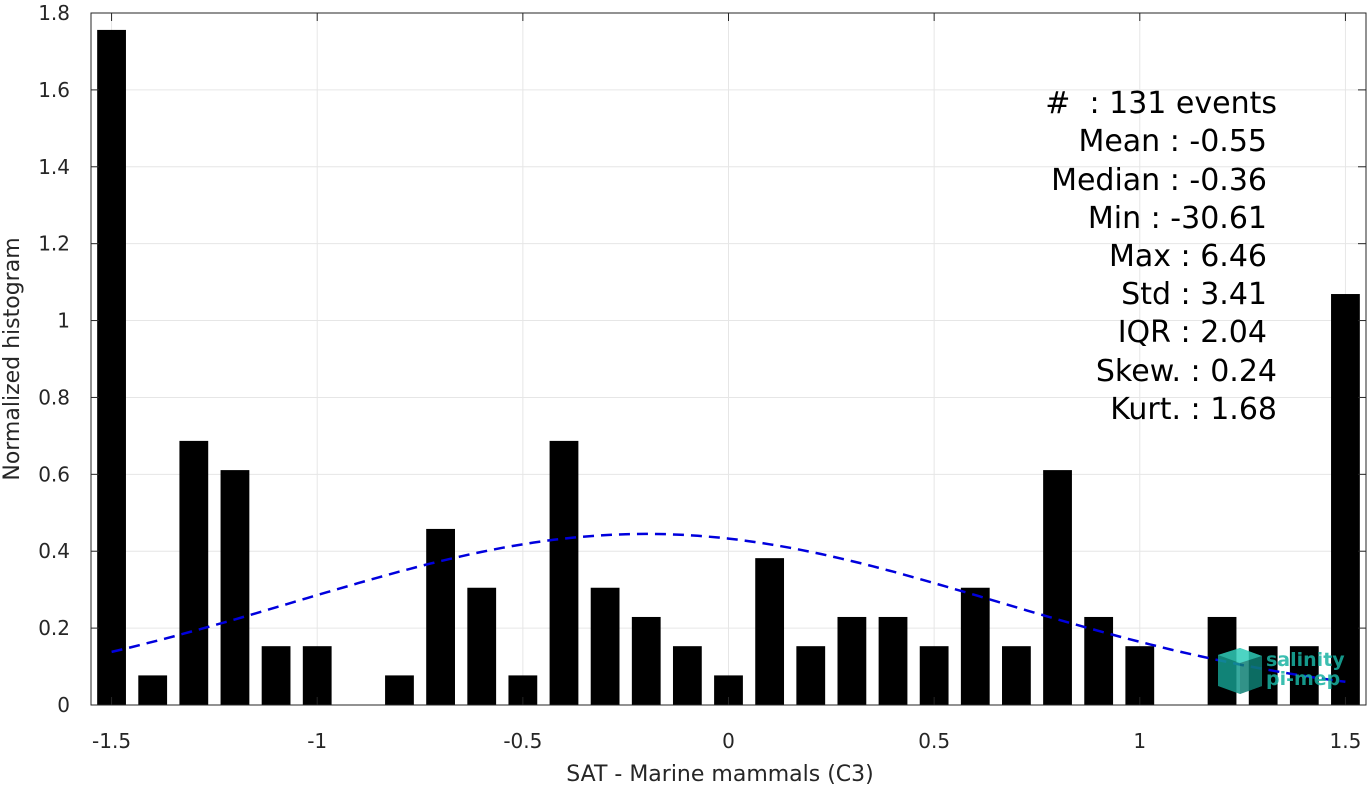 Image resolution: width=1367 pixels, height=785 pixels. What do you see at coordinates (317, 741) in the screenshot?
I see `x-tick-label: -1` at bounding box center [317, 741].